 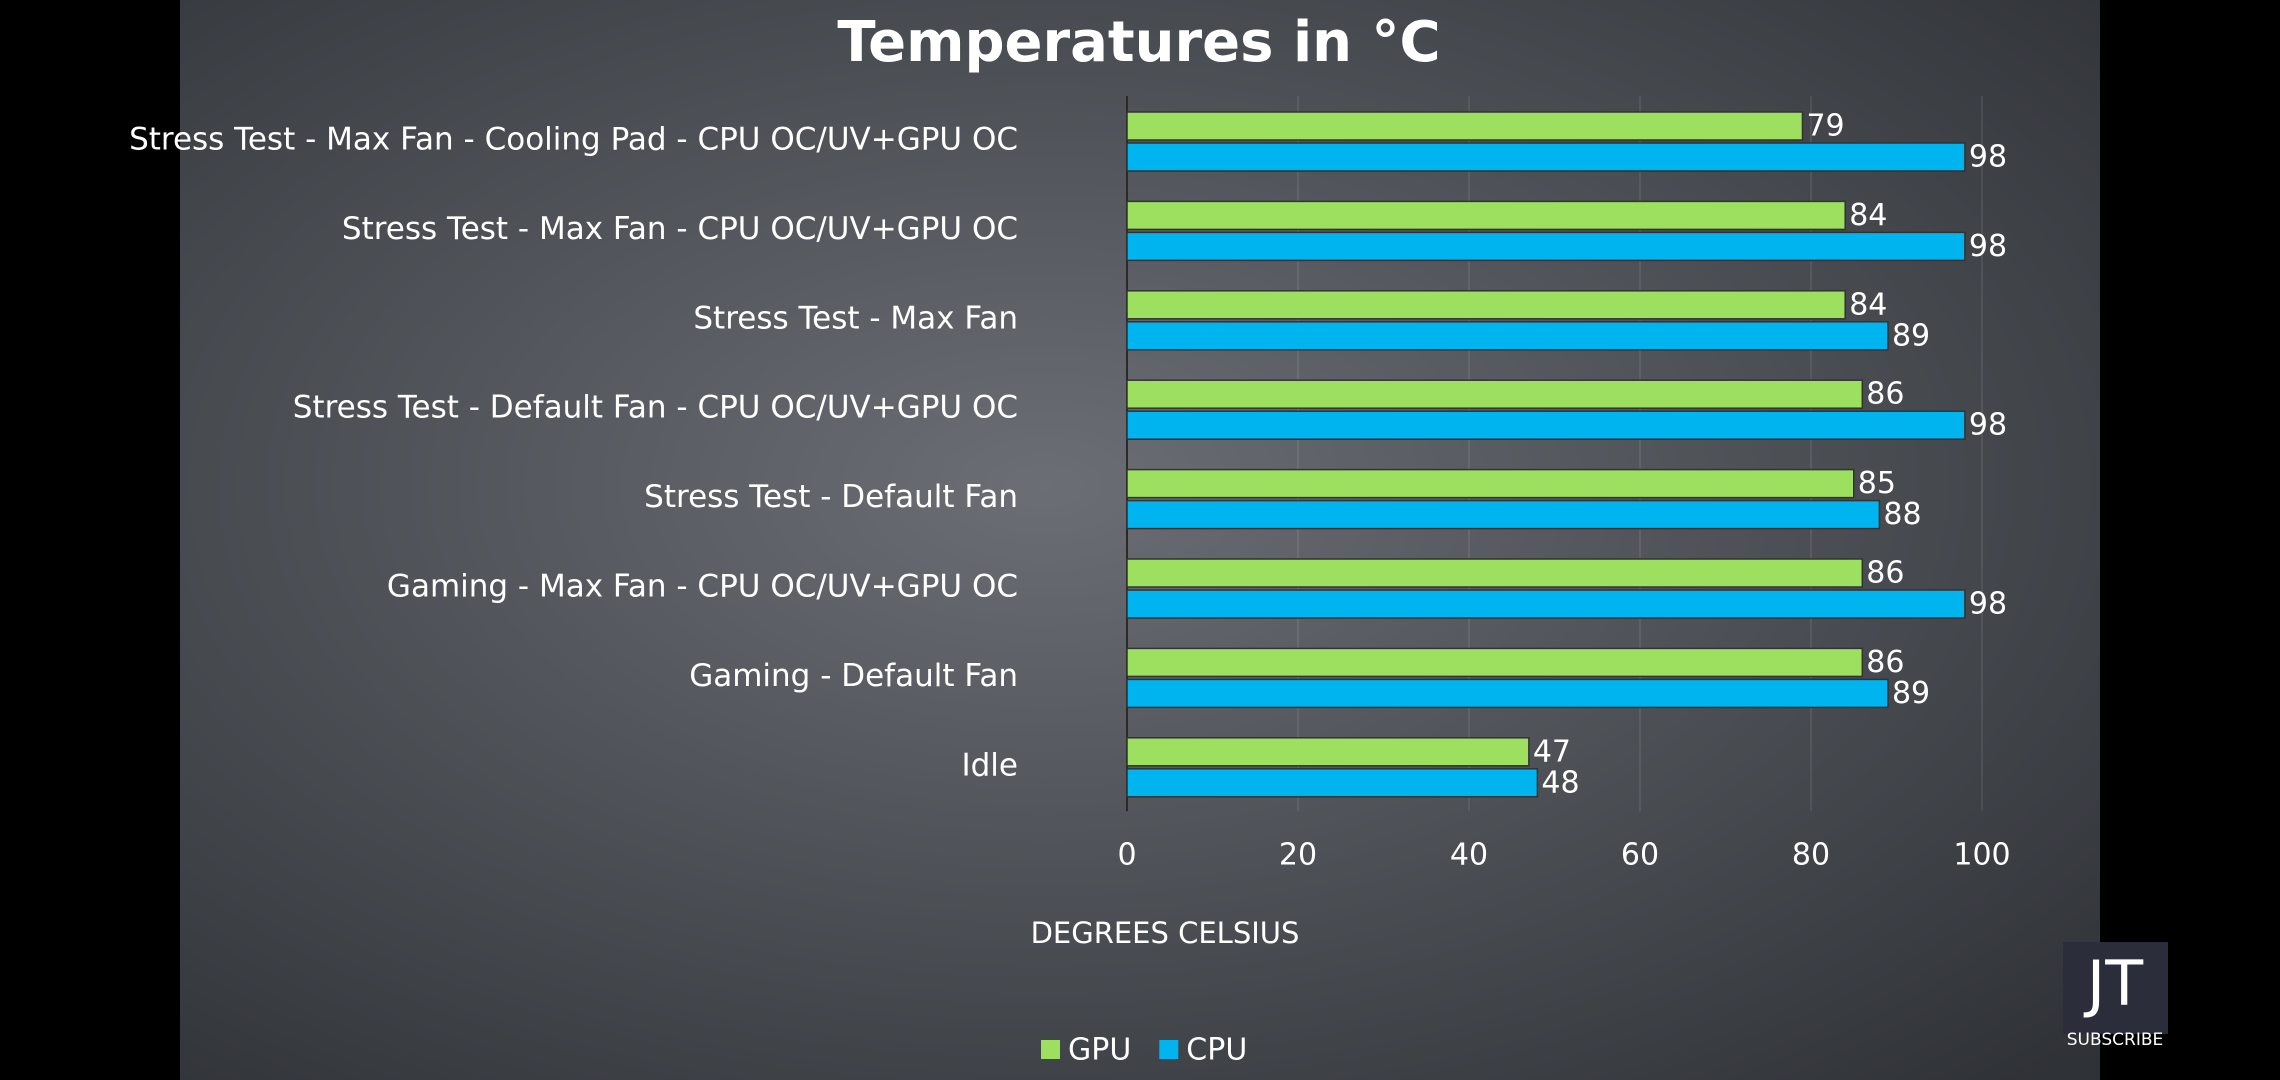 I want to click on y-tick-label: Idle, so click(x=989, y=765).